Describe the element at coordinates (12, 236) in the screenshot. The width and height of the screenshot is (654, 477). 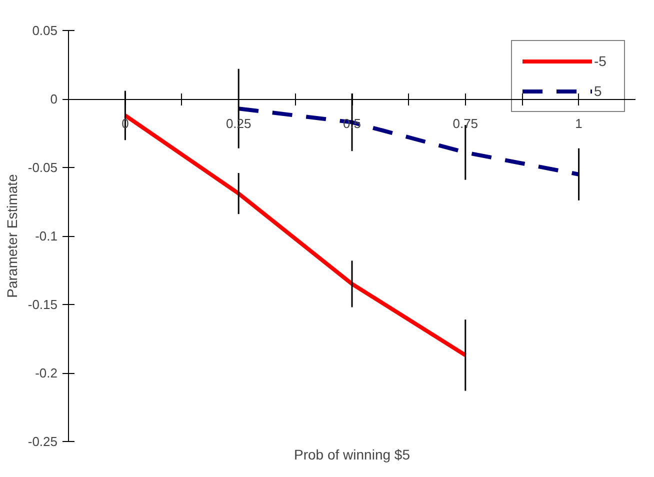
I see `y-axis-title: Parameter Estimate` at that location.